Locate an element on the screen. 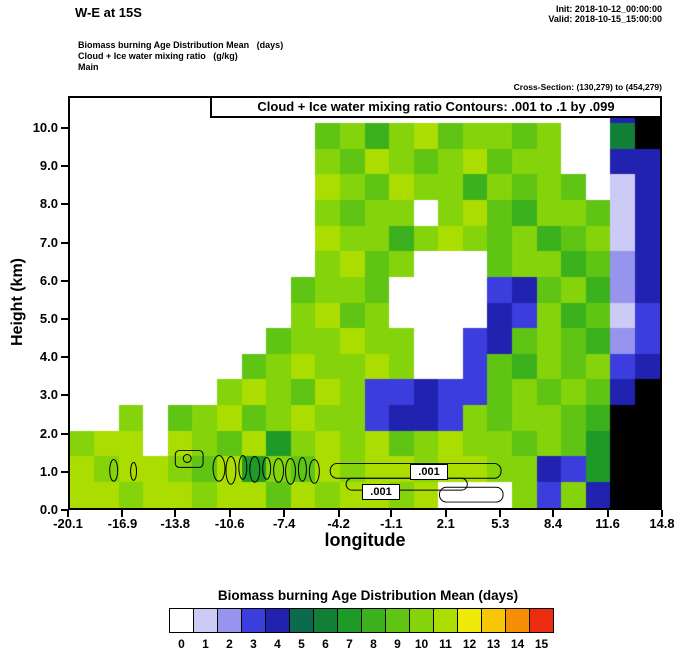  colorbar-tick-label: 2 is located at coordinates (229, 644).